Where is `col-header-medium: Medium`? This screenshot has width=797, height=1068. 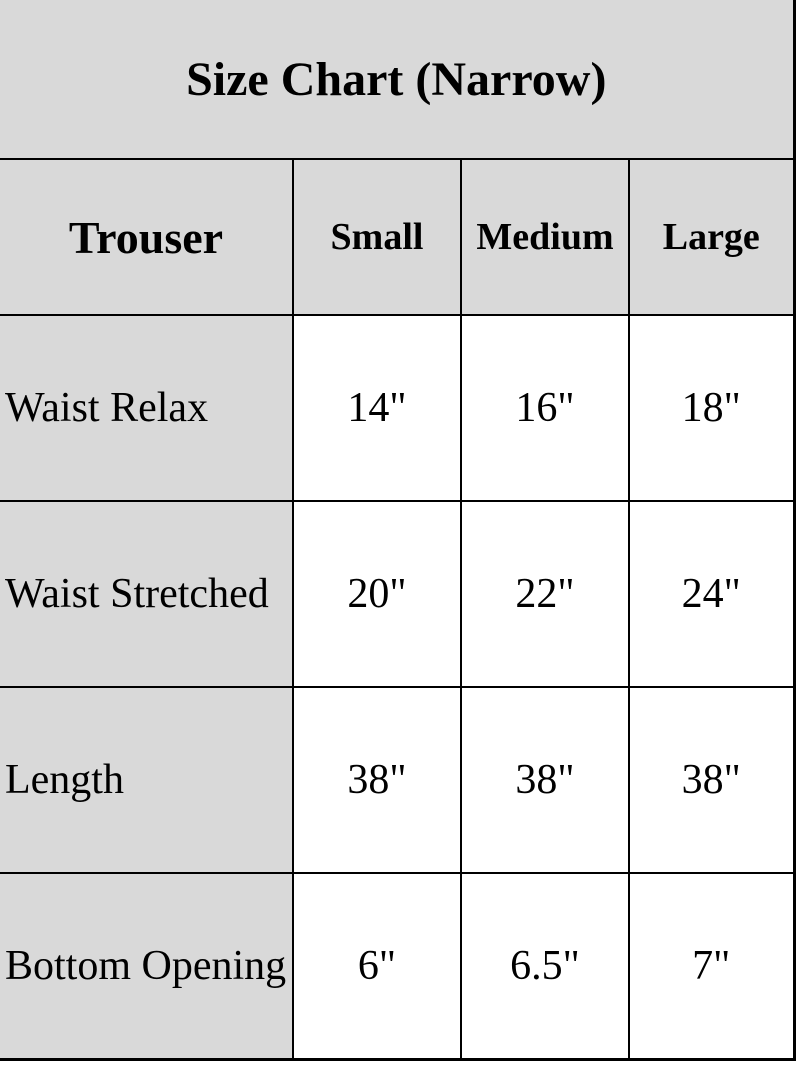
col-header-medium: Medium is located at coordinates (545, 237).